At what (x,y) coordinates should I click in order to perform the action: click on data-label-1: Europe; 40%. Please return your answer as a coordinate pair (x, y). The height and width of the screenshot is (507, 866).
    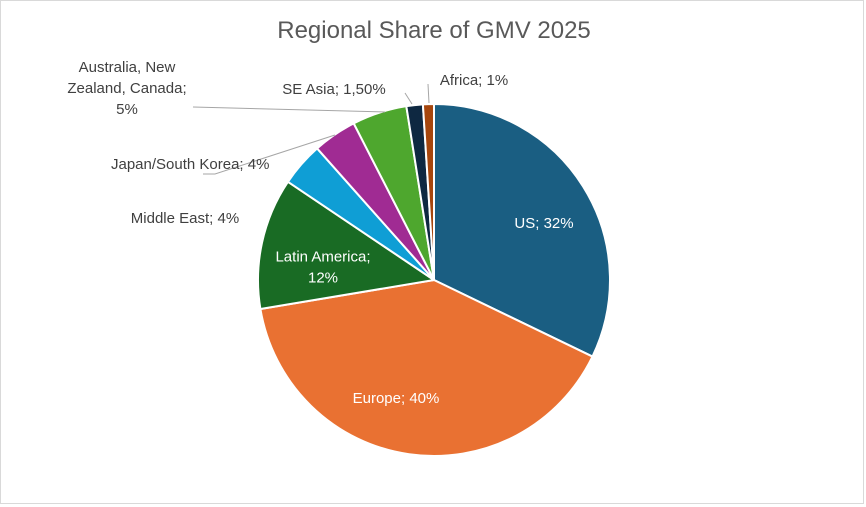
    Looking at the image, I should click on (396, 398).